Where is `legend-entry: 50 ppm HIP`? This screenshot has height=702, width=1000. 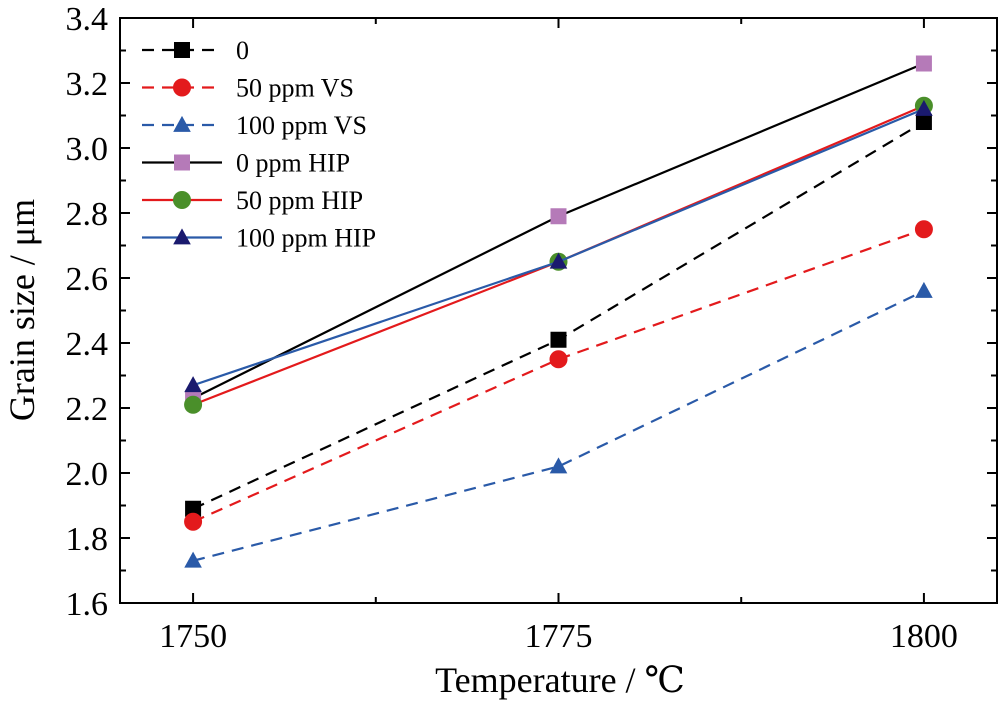 legend-entry: 50 ppm HIP is located at coordinates (252, 200).